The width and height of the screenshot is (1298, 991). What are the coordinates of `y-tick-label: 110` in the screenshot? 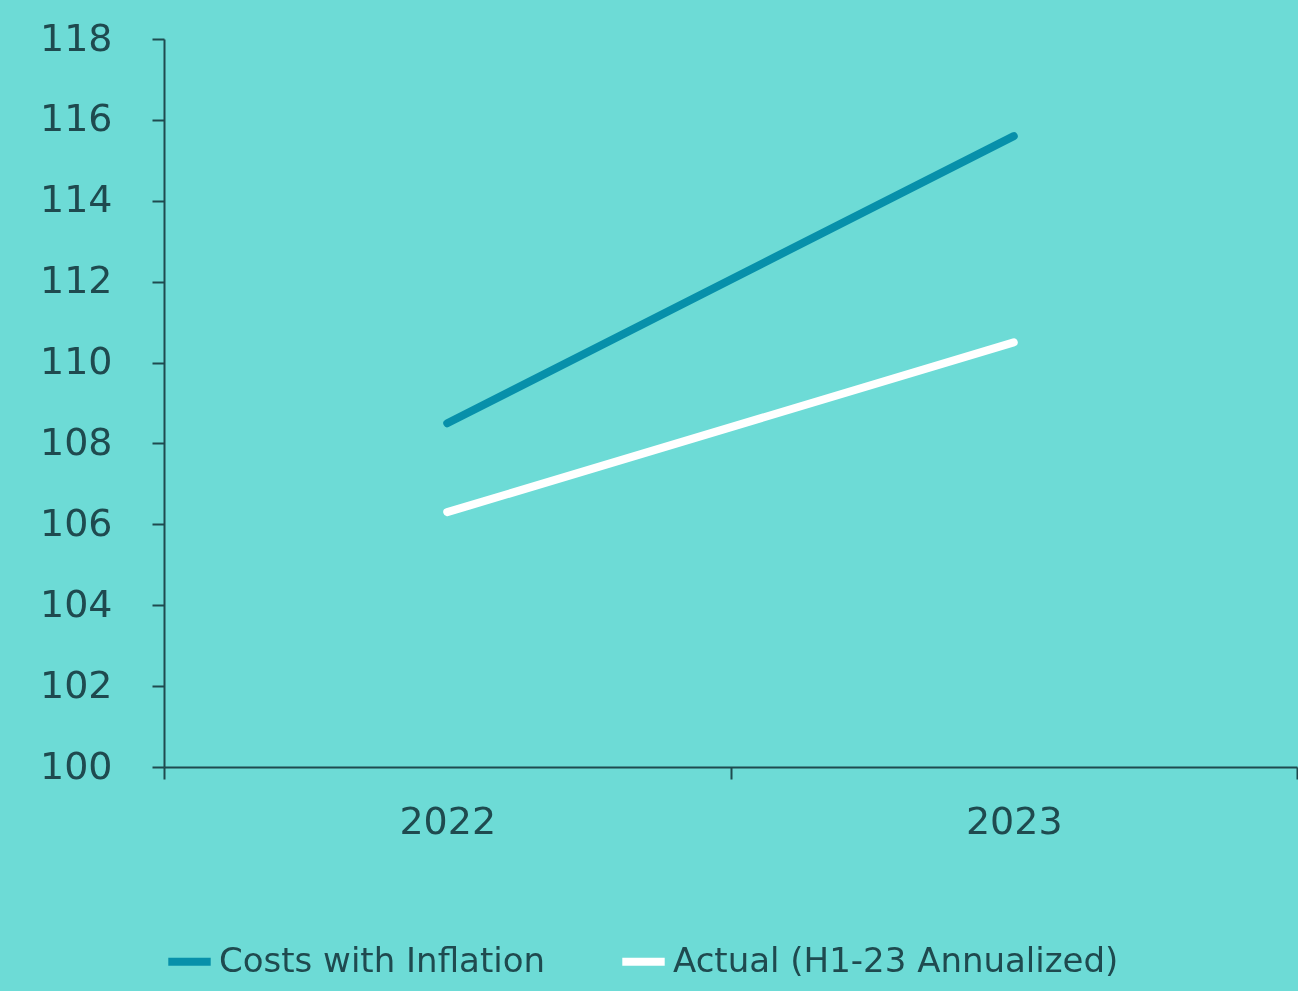 It's located at (76, 361).